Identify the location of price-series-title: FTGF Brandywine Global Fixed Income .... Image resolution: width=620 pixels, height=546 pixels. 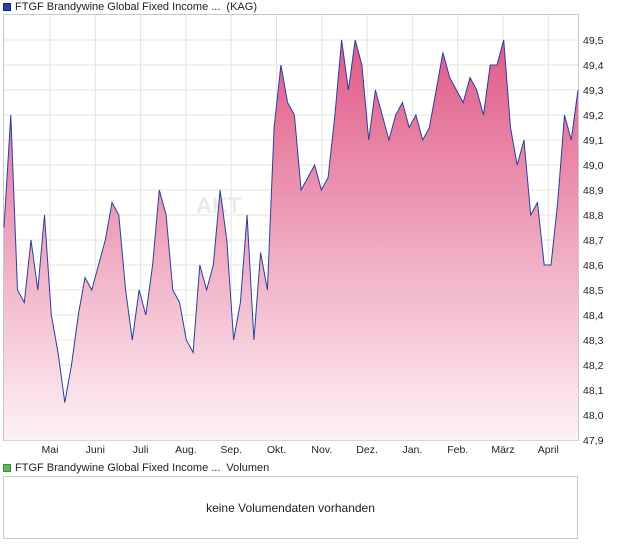
(118, 7).